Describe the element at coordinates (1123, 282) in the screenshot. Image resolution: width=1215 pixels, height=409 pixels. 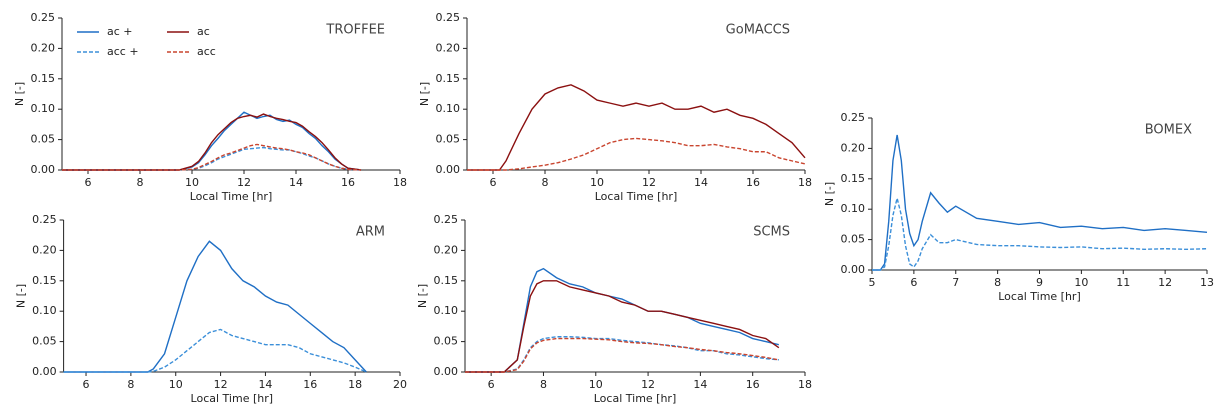
I see `x-tick-label: 11` at that location.